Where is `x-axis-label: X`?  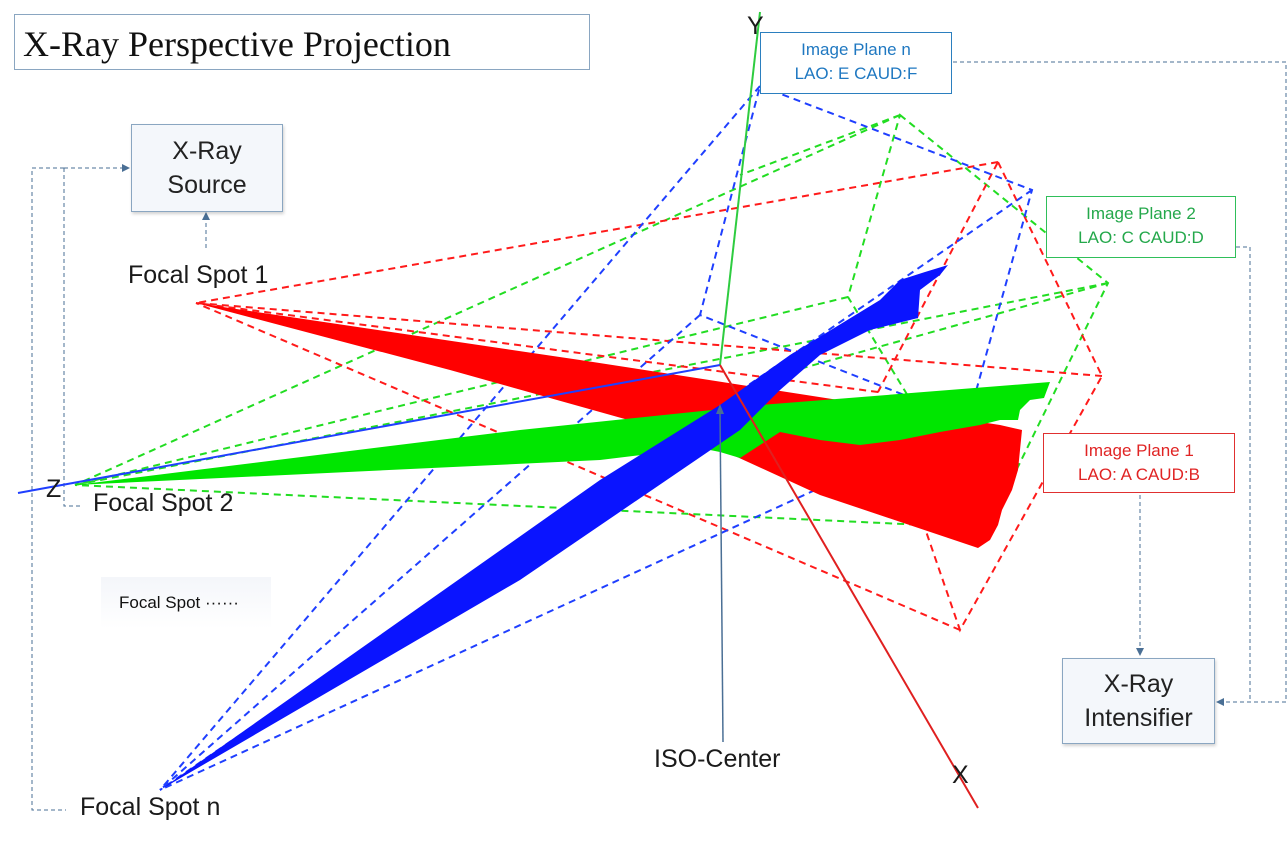
x-axis-label: X is located at coordinates (960, 775).